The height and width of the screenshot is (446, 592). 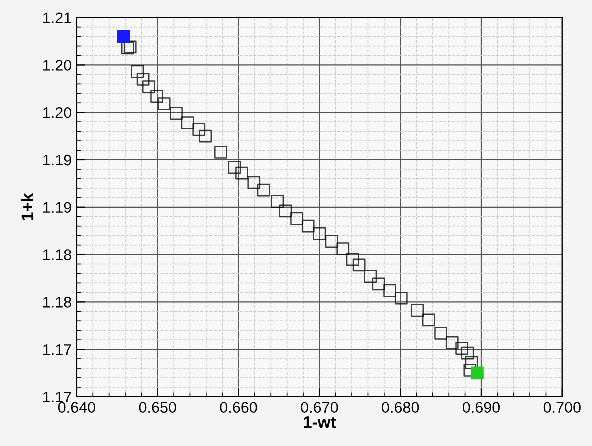 What do you see at coordinates (320, 422) in the screenshot?
I see `x-axis-title: 1-wt` at bounding box center [320, 422].